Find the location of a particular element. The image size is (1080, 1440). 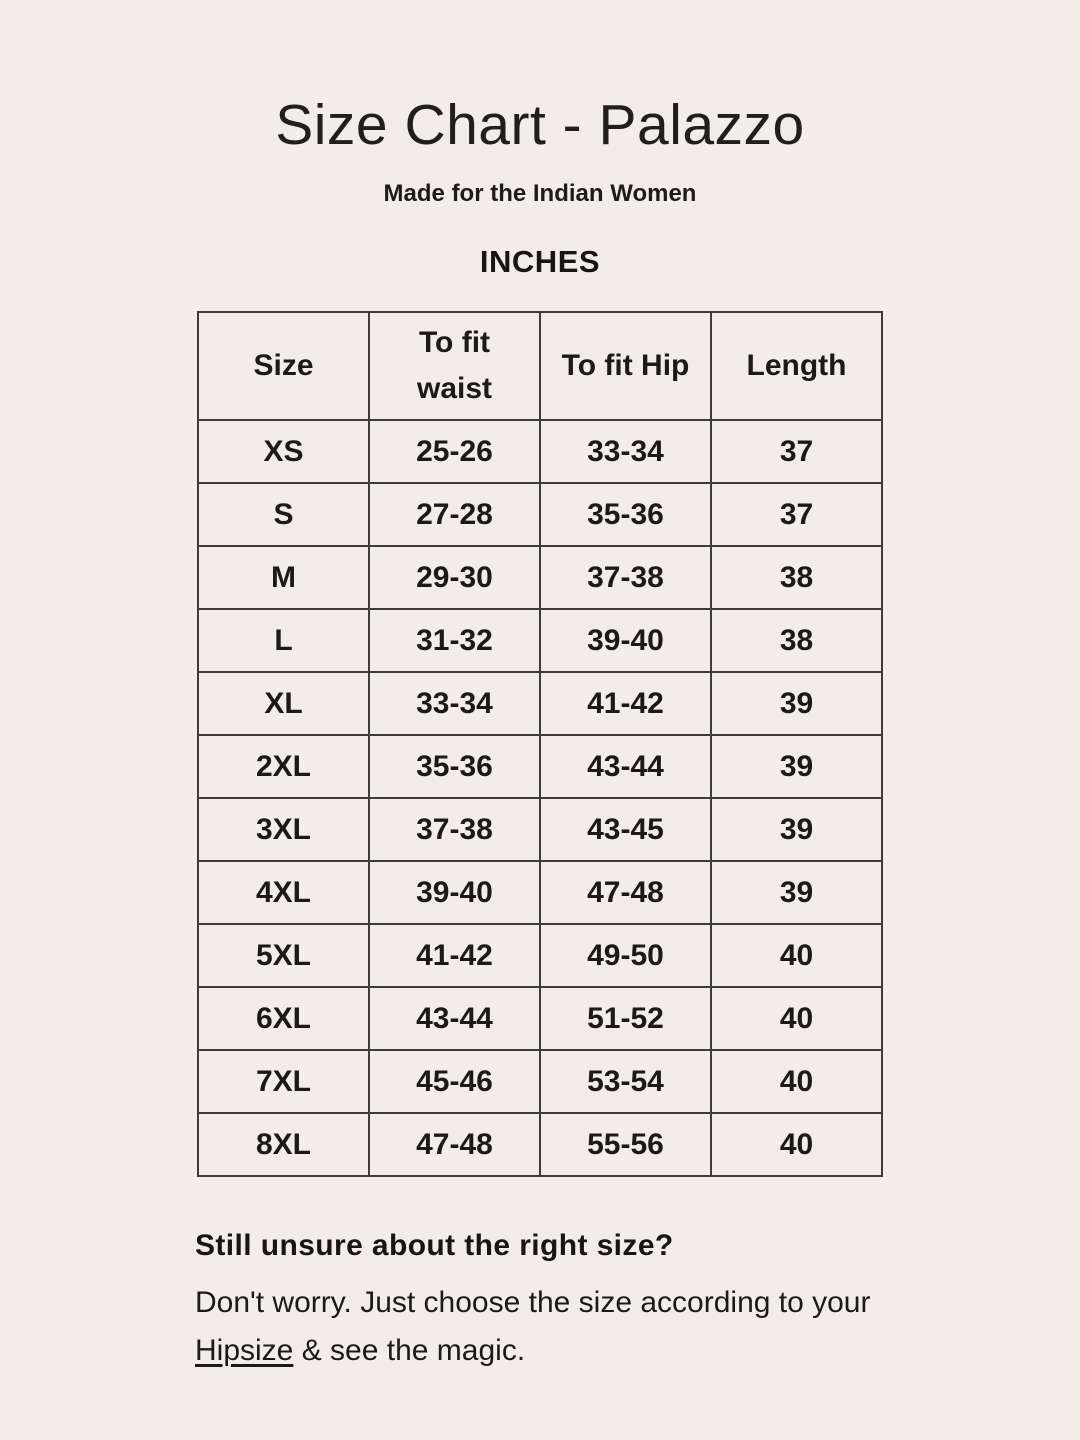

page-subtitle: Made for the Indian Women is located at coordinates (540, 193).